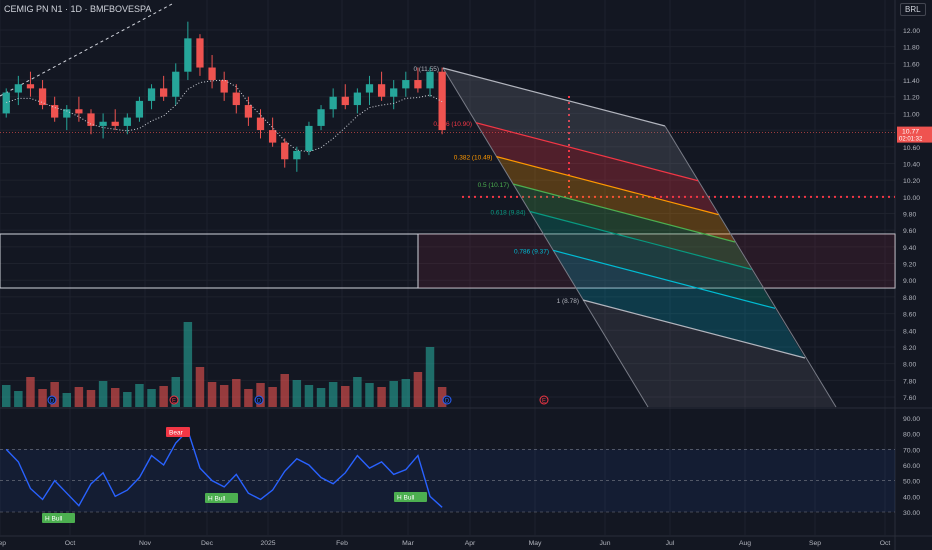 This screenshot has height=550, width=932. I want to click on fib-label: 0.618 (9.84), so click(507, 212).